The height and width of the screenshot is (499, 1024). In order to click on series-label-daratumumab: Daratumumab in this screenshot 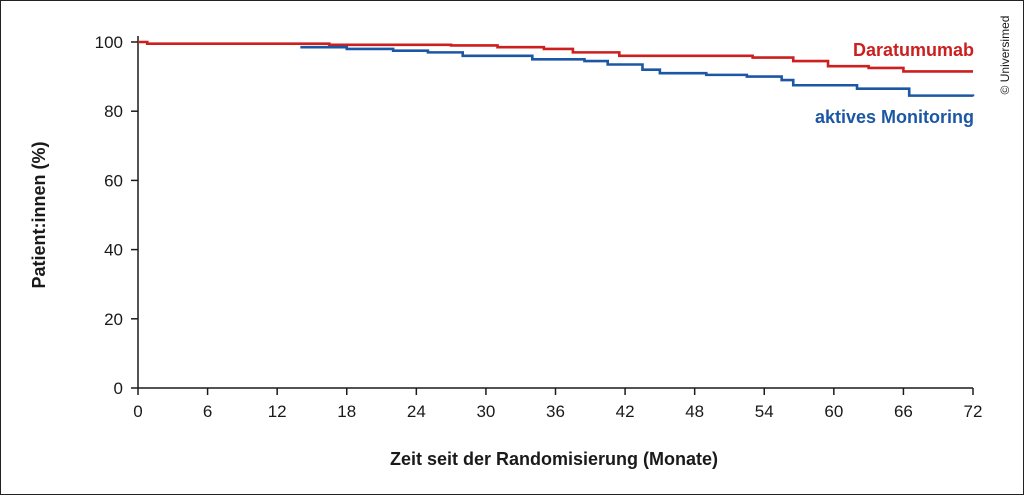, I will do `click(913, 50)`.